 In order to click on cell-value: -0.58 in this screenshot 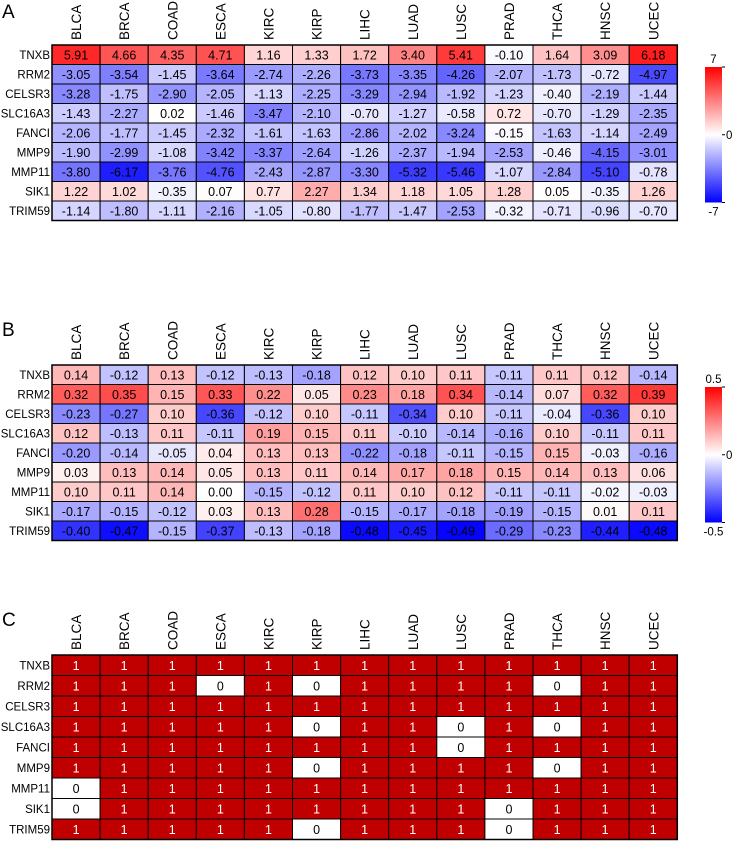, I will do `click(461, 114)`.